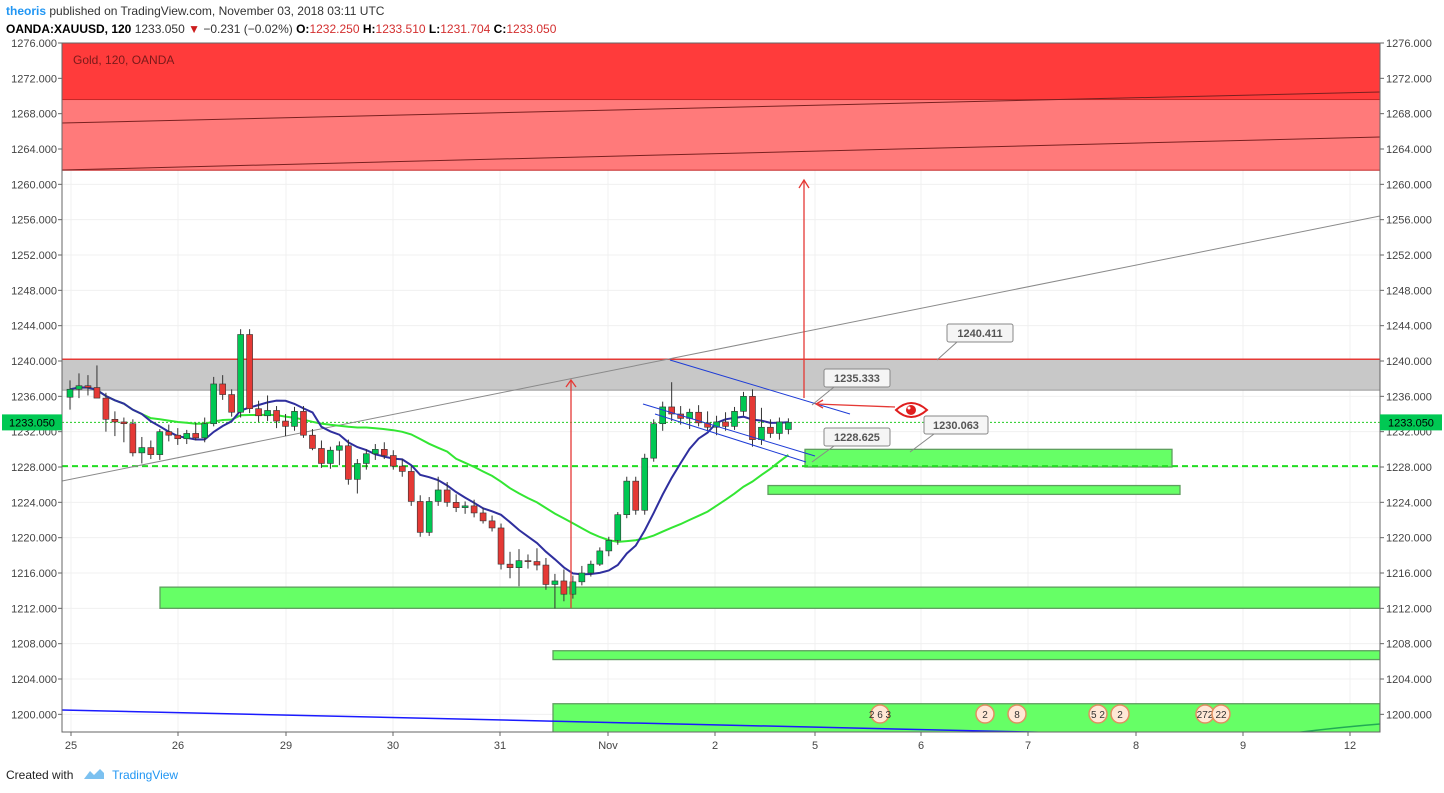  Describe the element at coordinates (334, 29) in the screenshot. I see `open-value: 1232.250` at that location.